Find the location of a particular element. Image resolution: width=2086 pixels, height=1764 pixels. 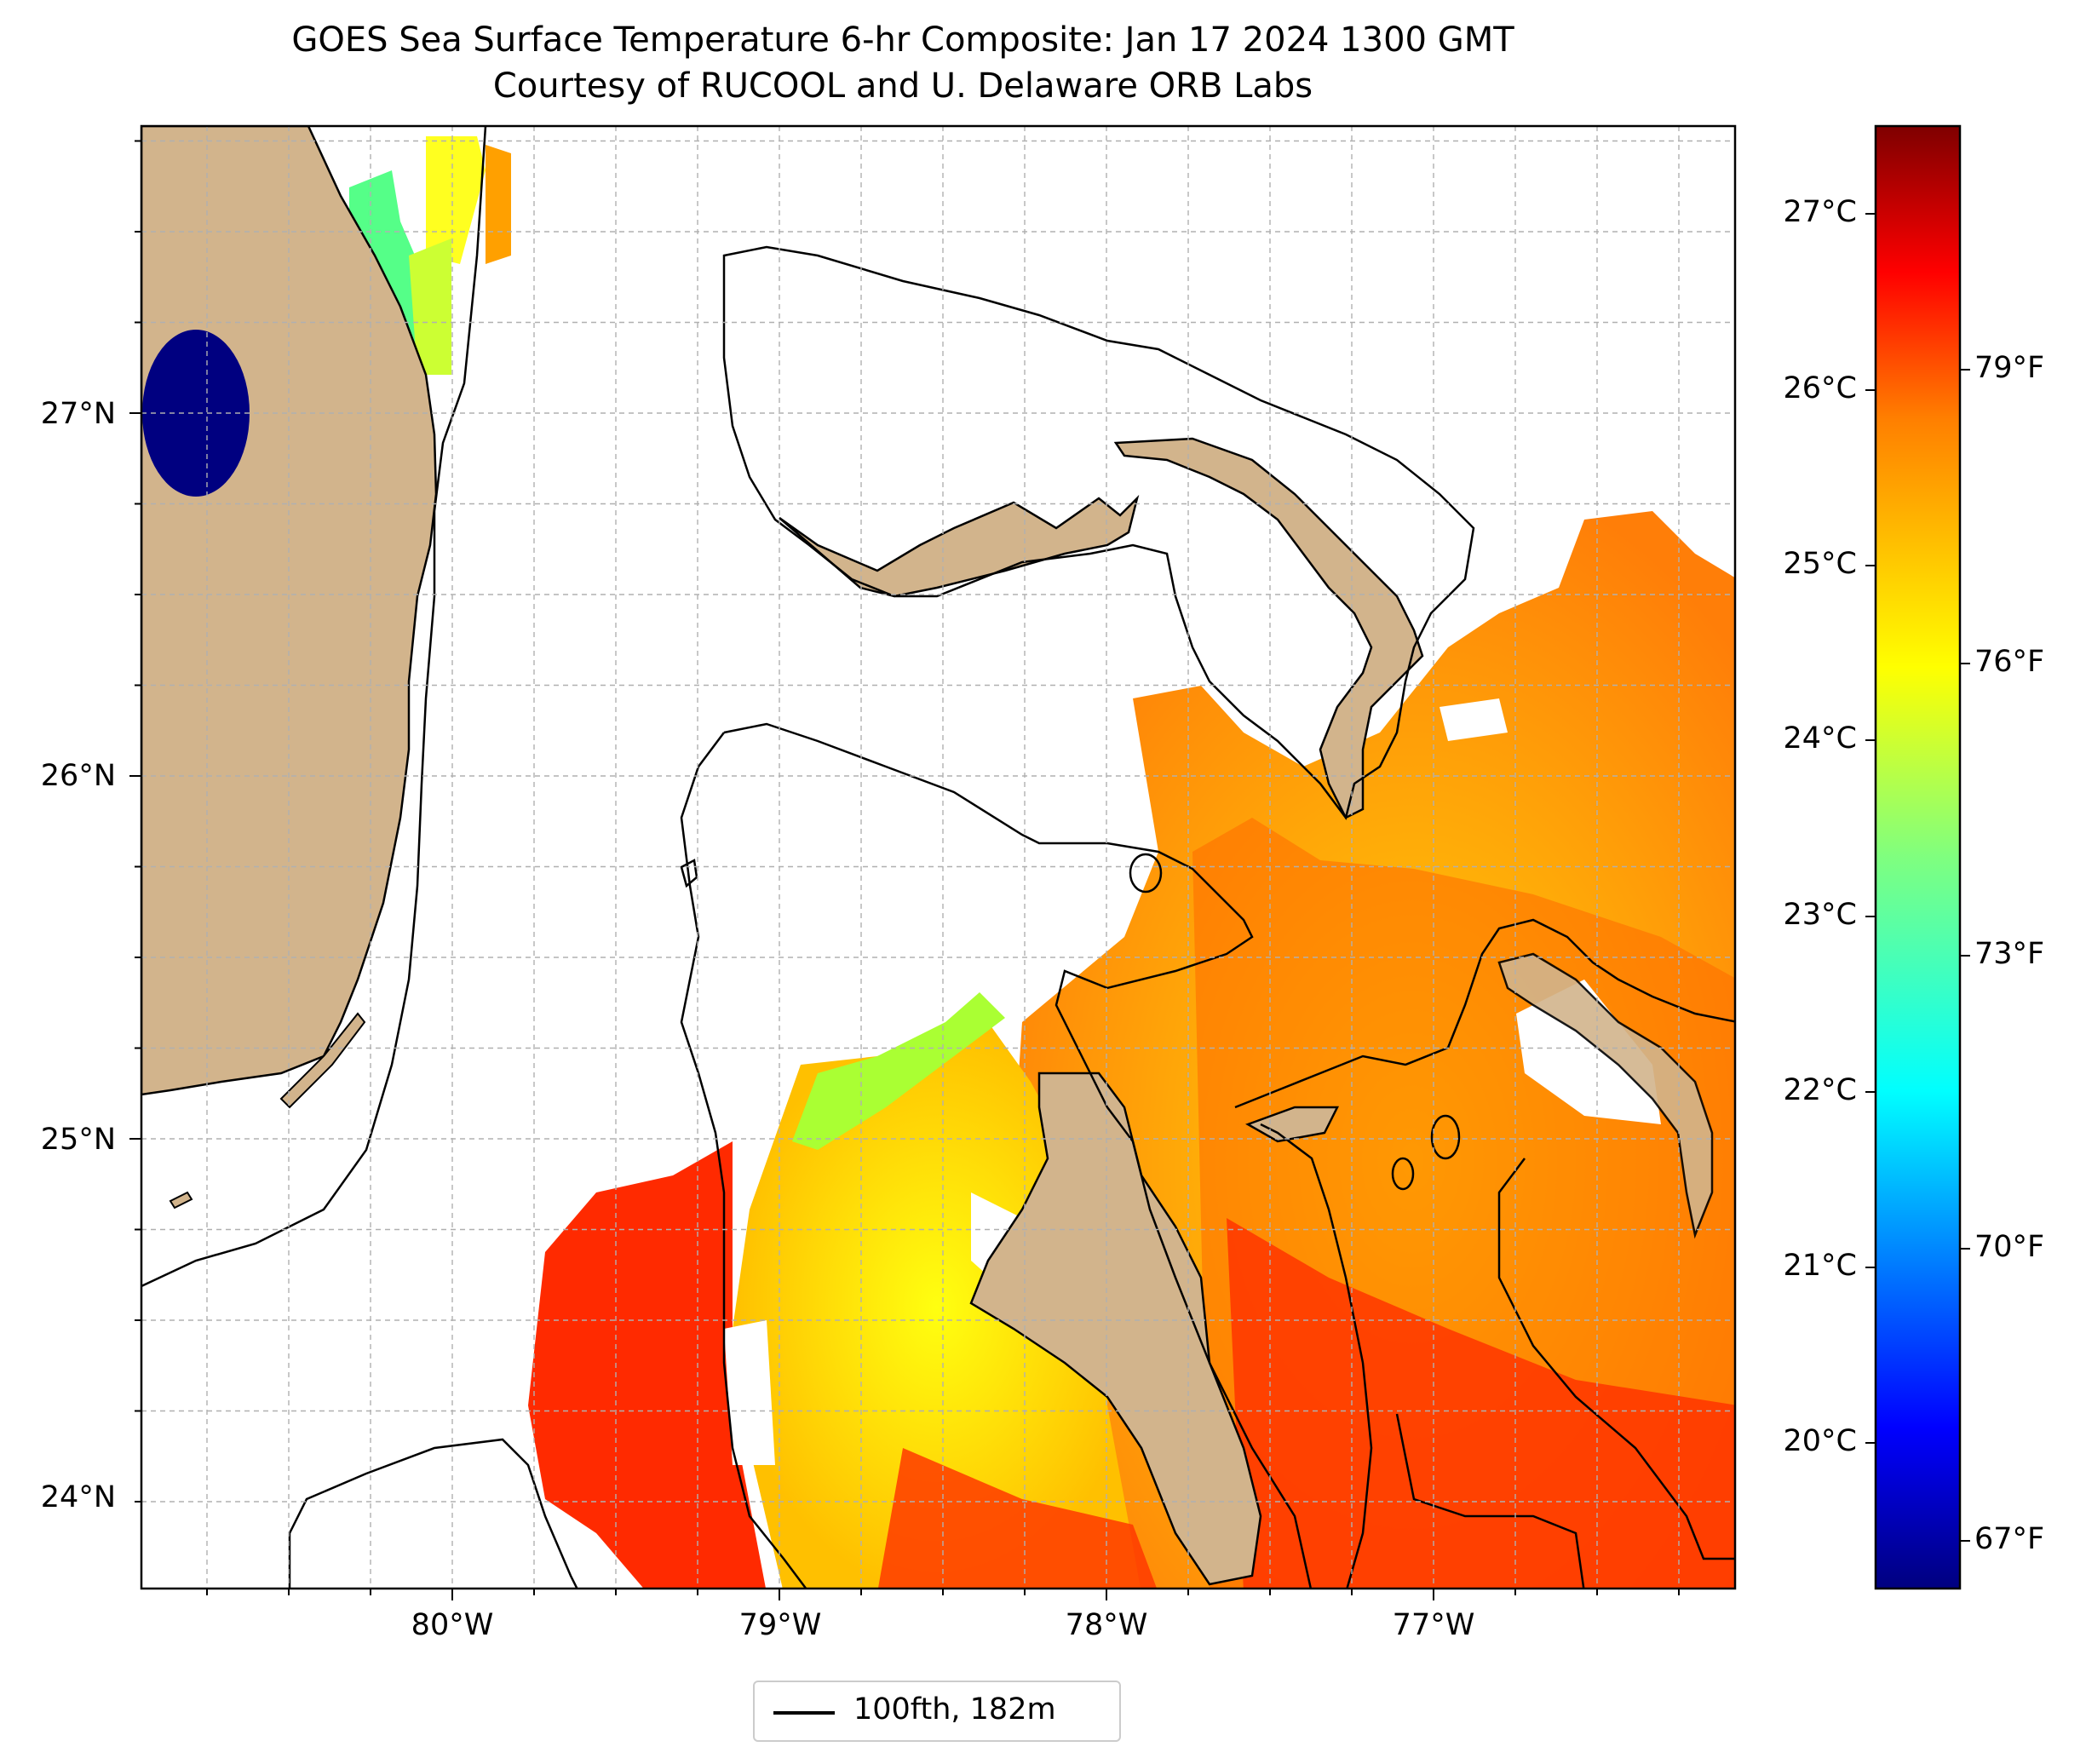

eleuthera-land is located at coordinates (1605, 1095).